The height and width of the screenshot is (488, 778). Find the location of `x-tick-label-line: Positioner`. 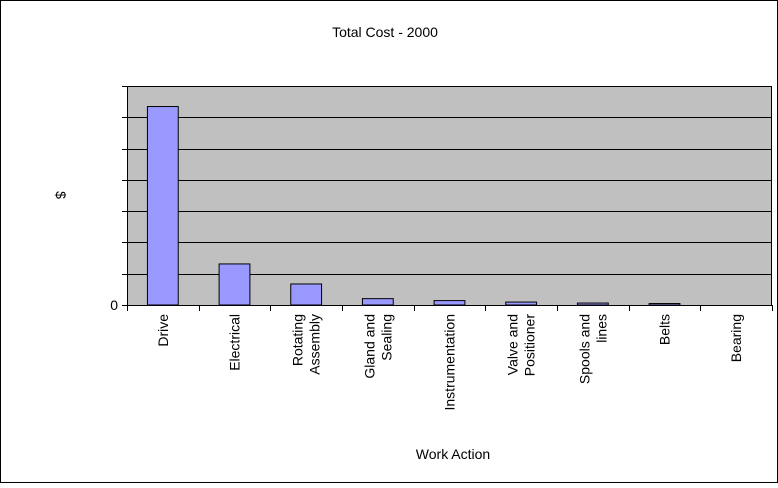

x-tick-label-line: Positioner is located at coordinates (530, 345).